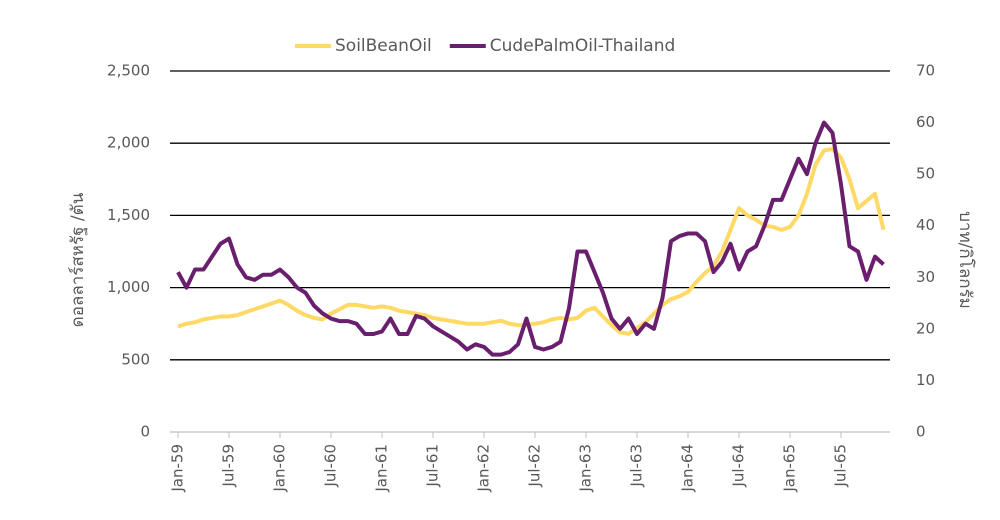 This screenshot has height=520, width=1000. Describe the element at coordinates (688, 468) in the screenshot. I see `x-tick-label: Jan-64` at that location.